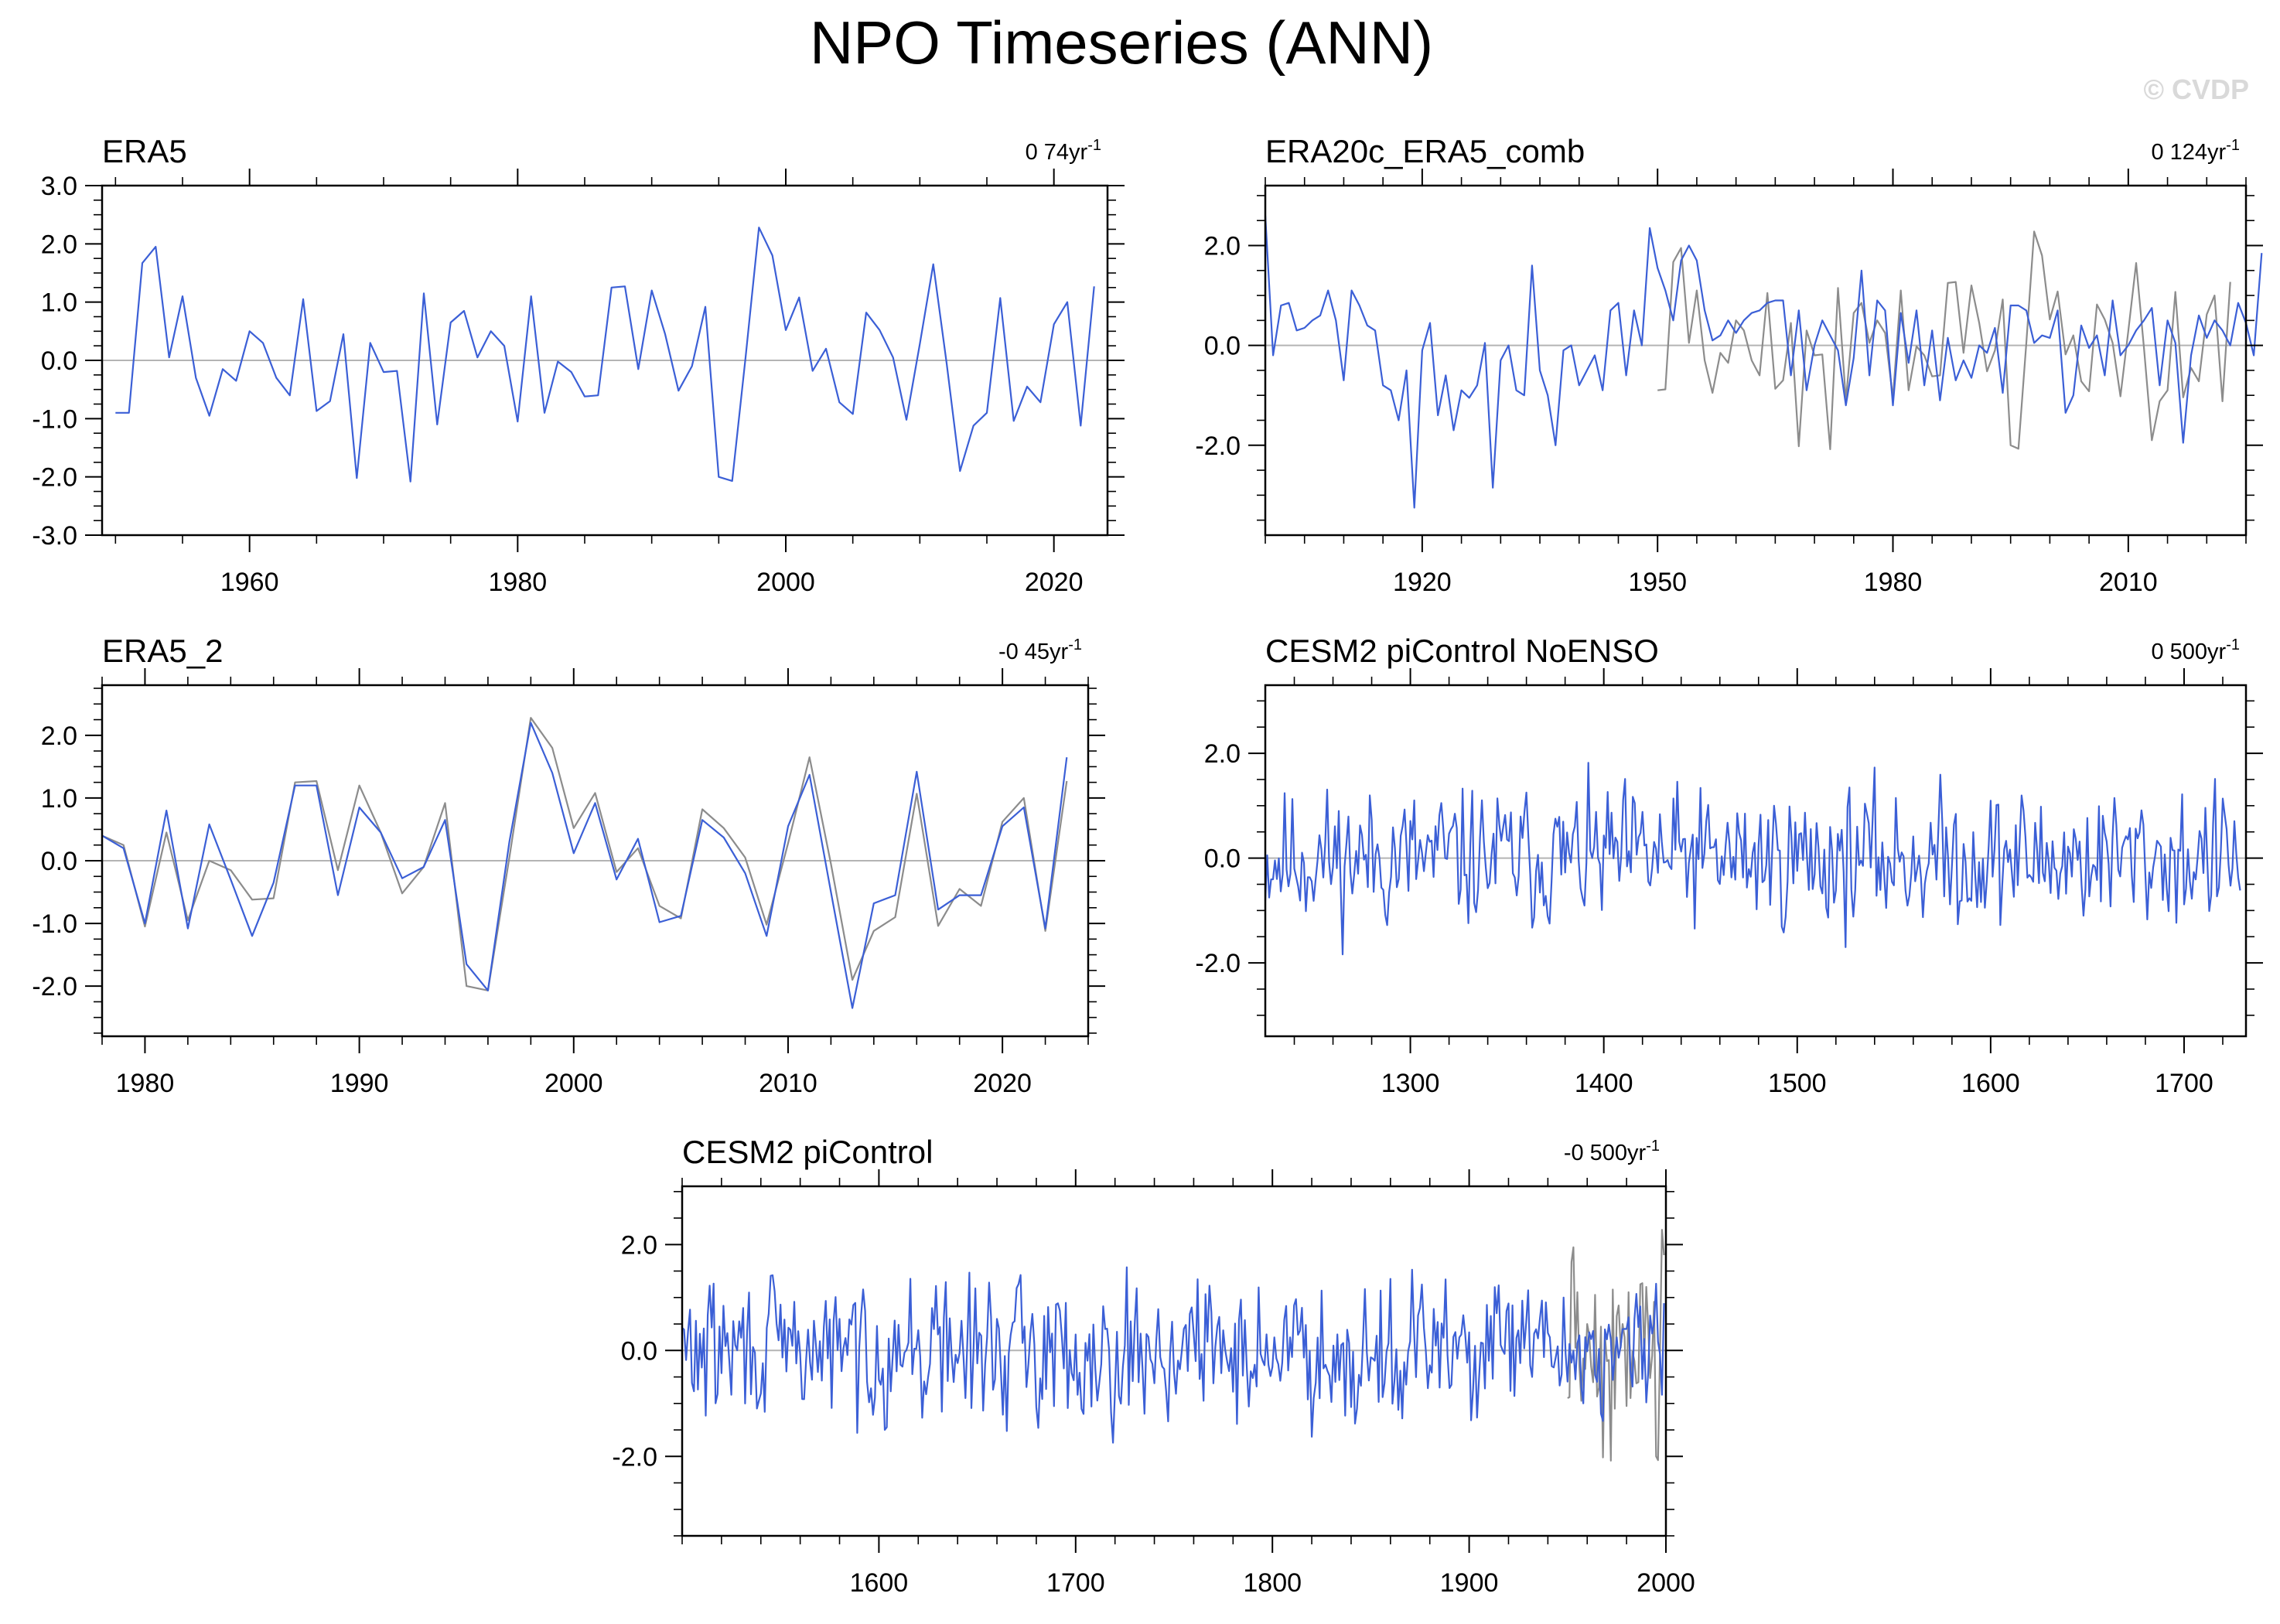  Describe the element at coordinates (1612, 1151) in the screenshot. I see `trend-label: -0 500yr-1` at that location.